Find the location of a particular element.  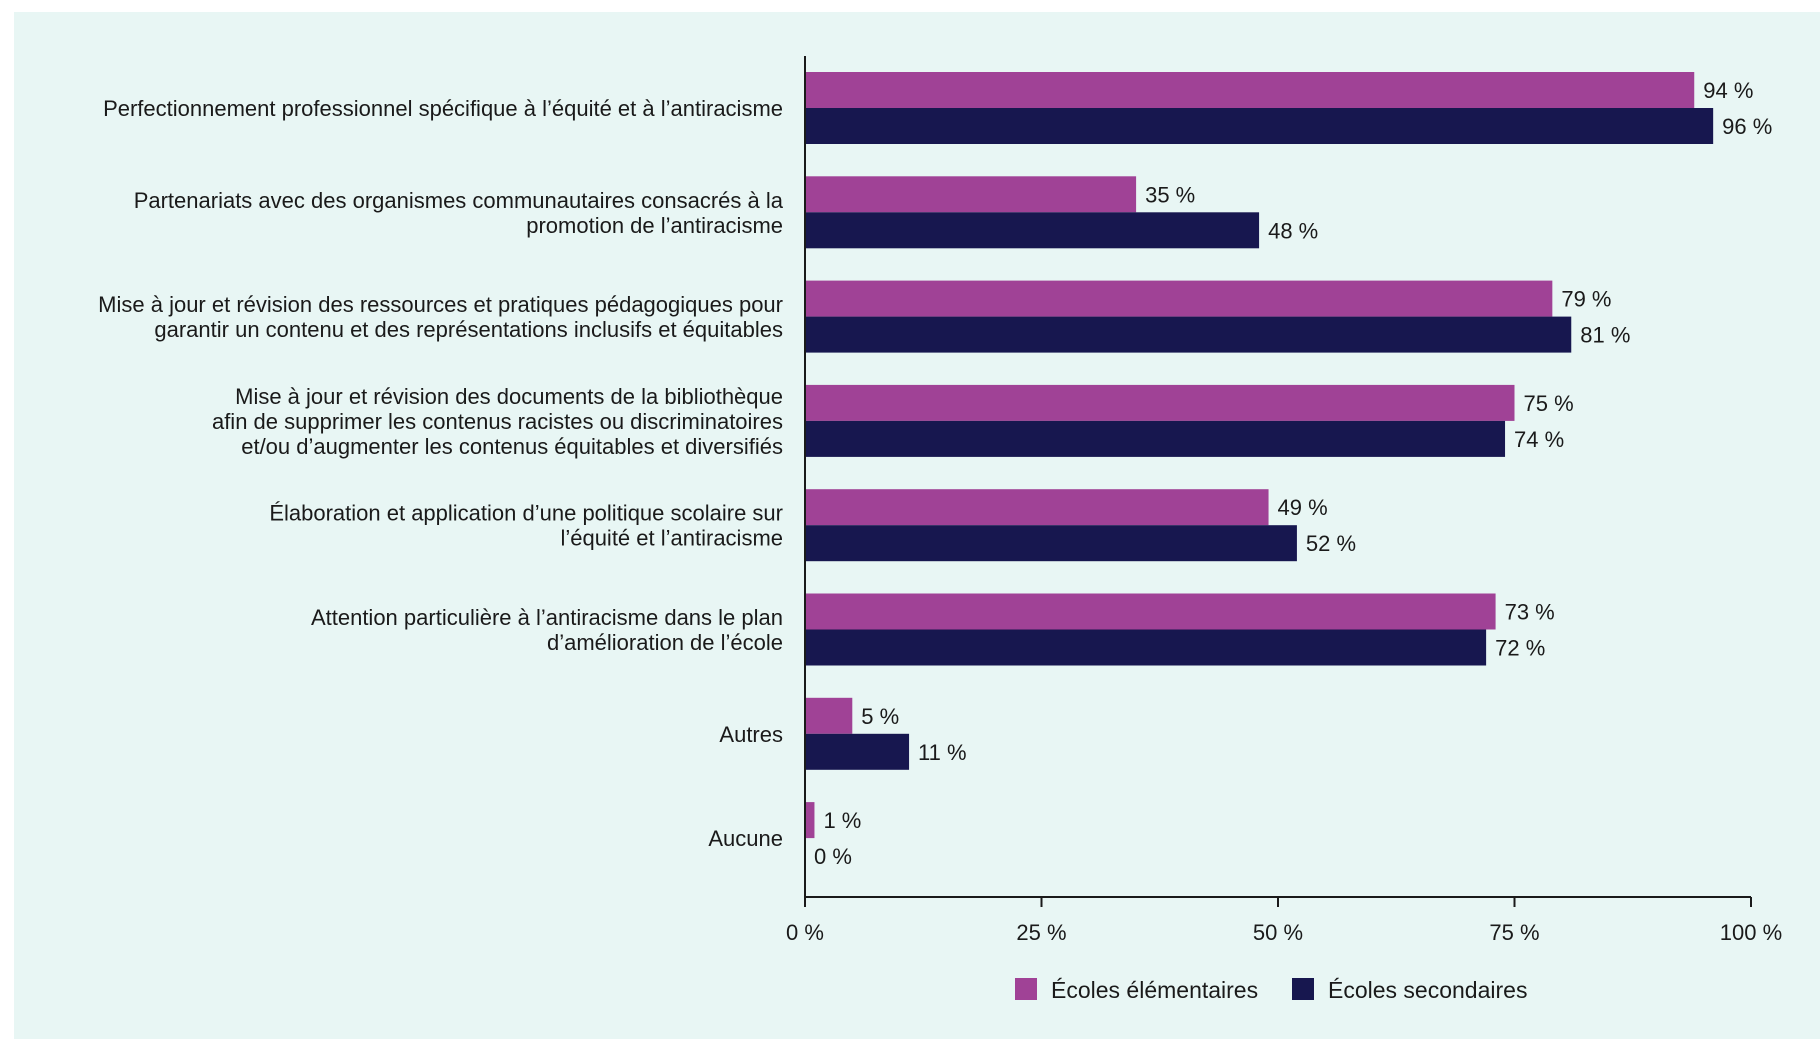

category-label: Autres is located at coordinates (751, 734).